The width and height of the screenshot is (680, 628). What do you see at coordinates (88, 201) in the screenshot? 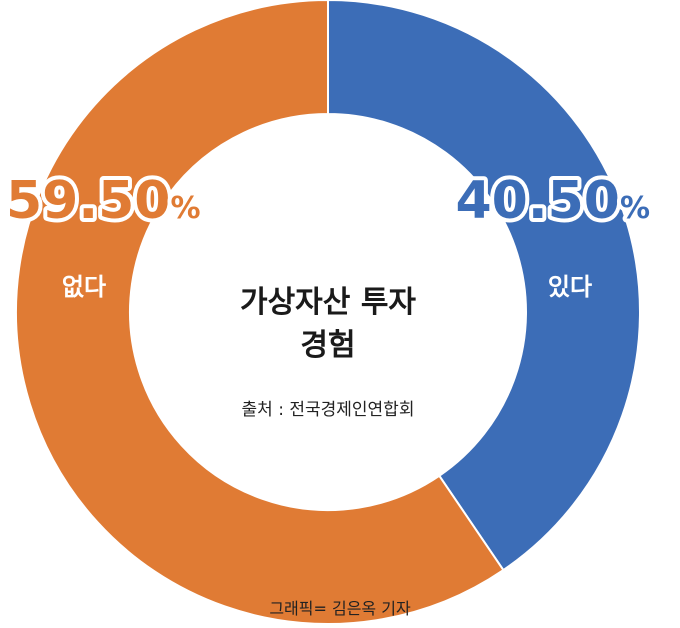
I see `slice-value-no: 59.50` at bounding box center [88, 201].